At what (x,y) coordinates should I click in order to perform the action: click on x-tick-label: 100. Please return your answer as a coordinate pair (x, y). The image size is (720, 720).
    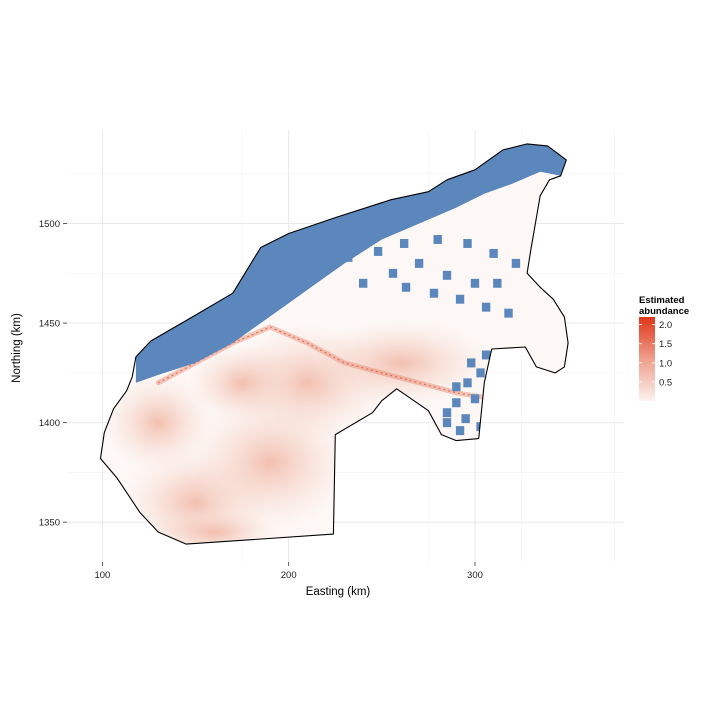
    Looking at the image, I should click on (102, 575).